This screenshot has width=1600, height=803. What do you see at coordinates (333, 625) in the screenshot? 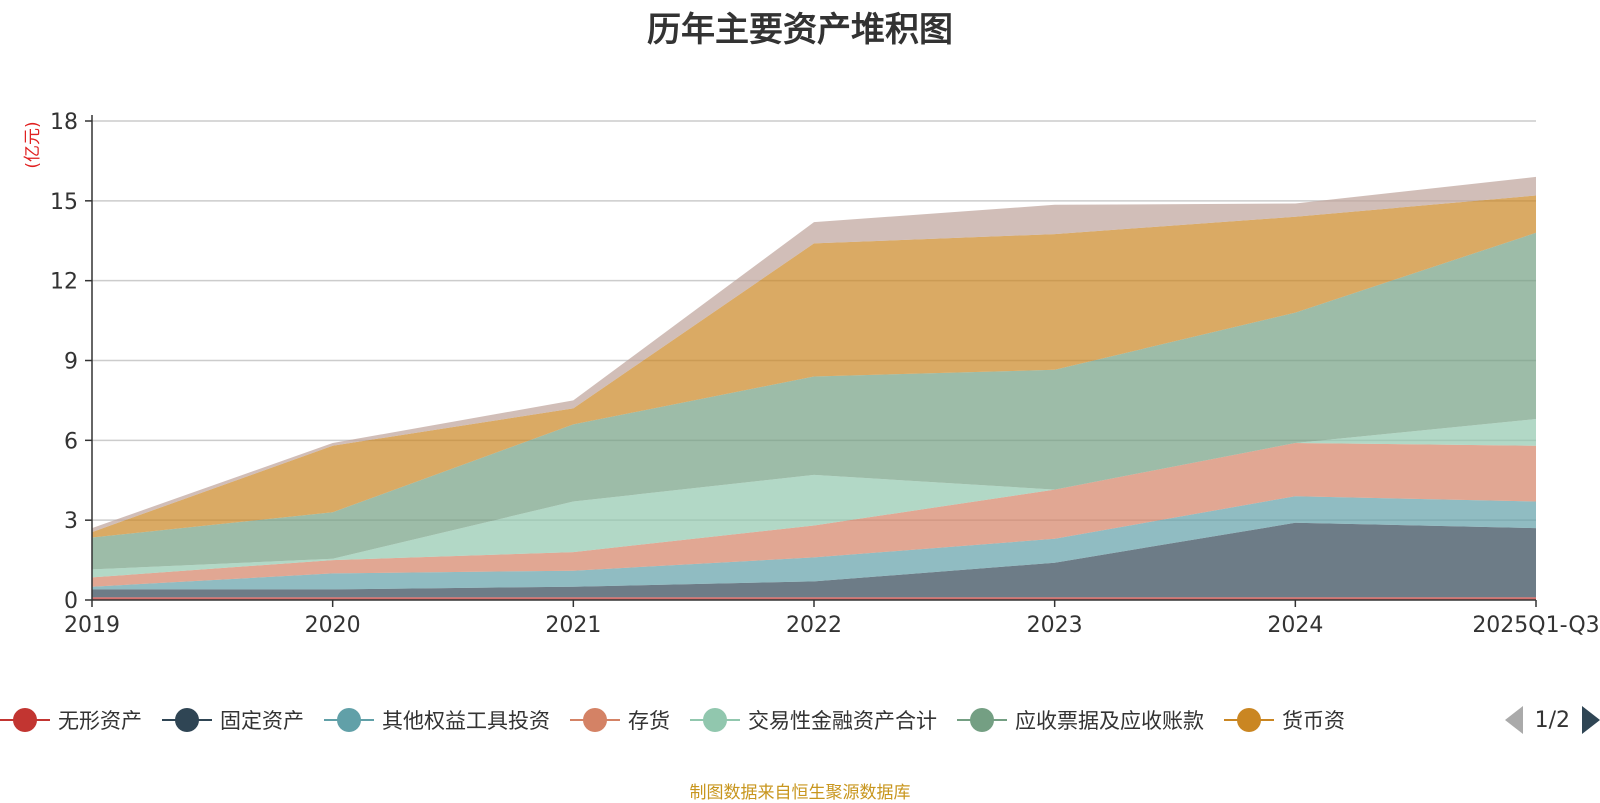
I see `x-tick-label: 2020` at bounding box center [333, 625].